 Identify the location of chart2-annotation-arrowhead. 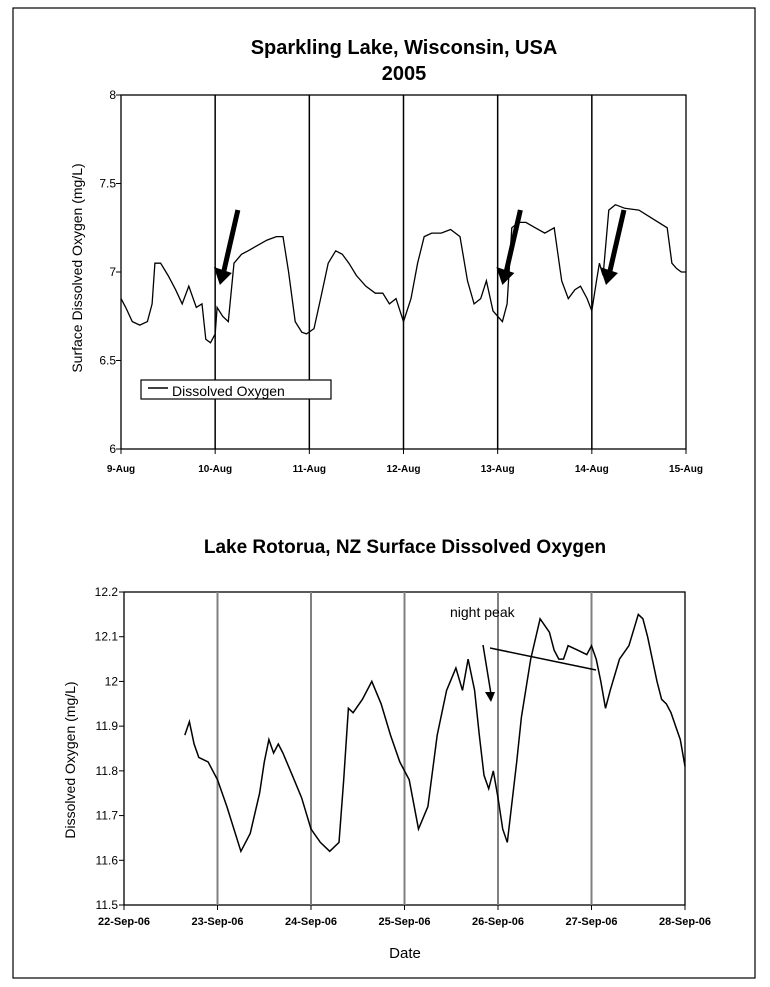
(490, 697).